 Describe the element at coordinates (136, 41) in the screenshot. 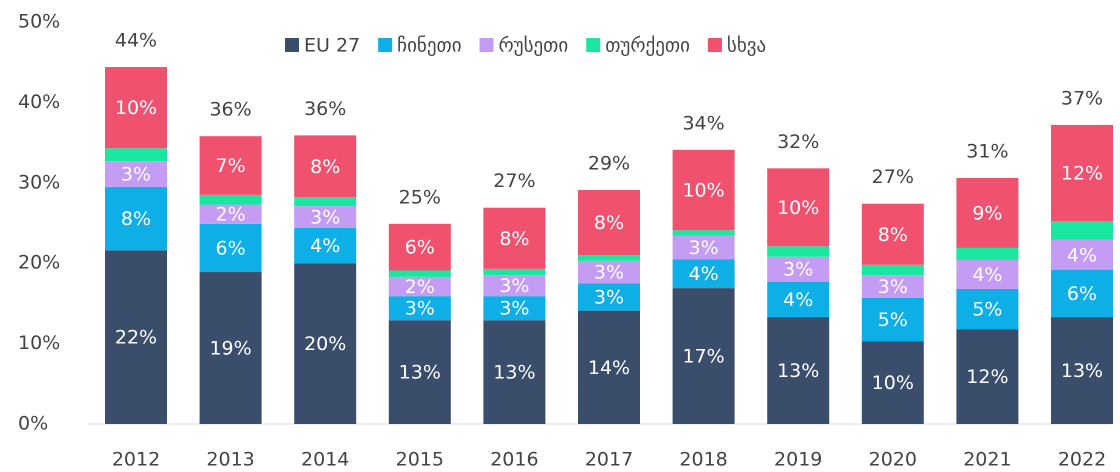

I see `total-label: 44%` at that location.